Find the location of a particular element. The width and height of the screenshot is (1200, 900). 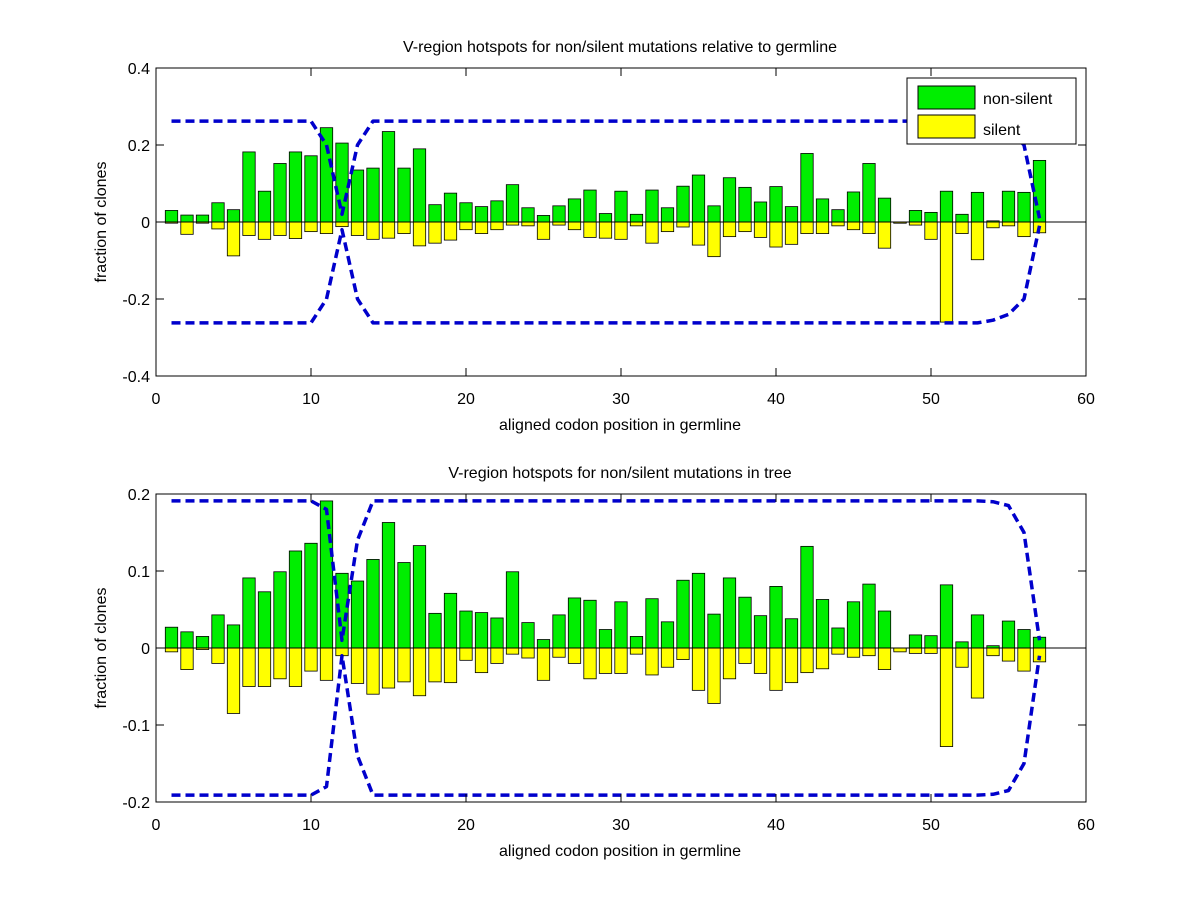

bottom-y-tick-label: -0.2 is located at coordinates (136, 803).